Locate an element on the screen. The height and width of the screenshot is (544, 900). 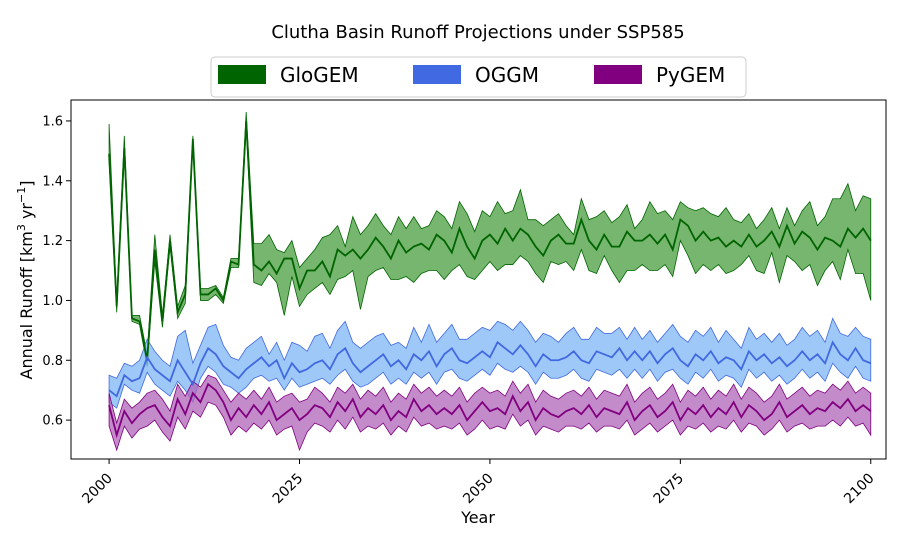
pygem-range-band is located at coordinates (490, 413).